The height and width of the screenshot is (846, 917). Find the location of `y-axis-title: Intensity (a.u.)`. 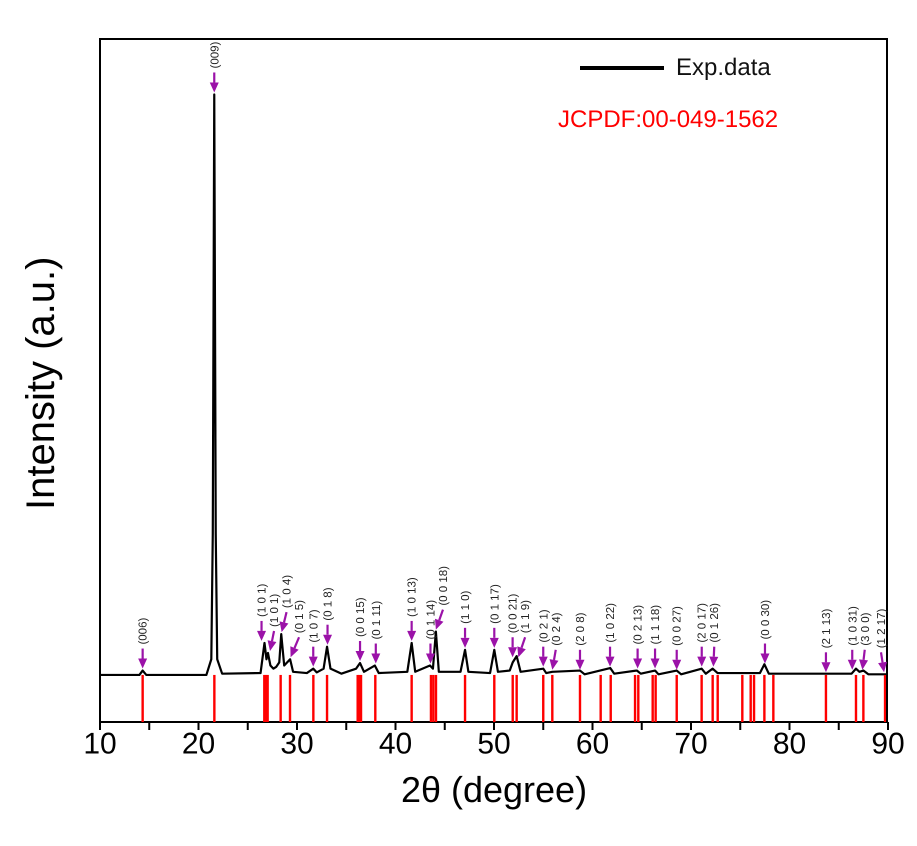

y-axis-title: Intensity (a.u.) is located at coordinates (41, 383).